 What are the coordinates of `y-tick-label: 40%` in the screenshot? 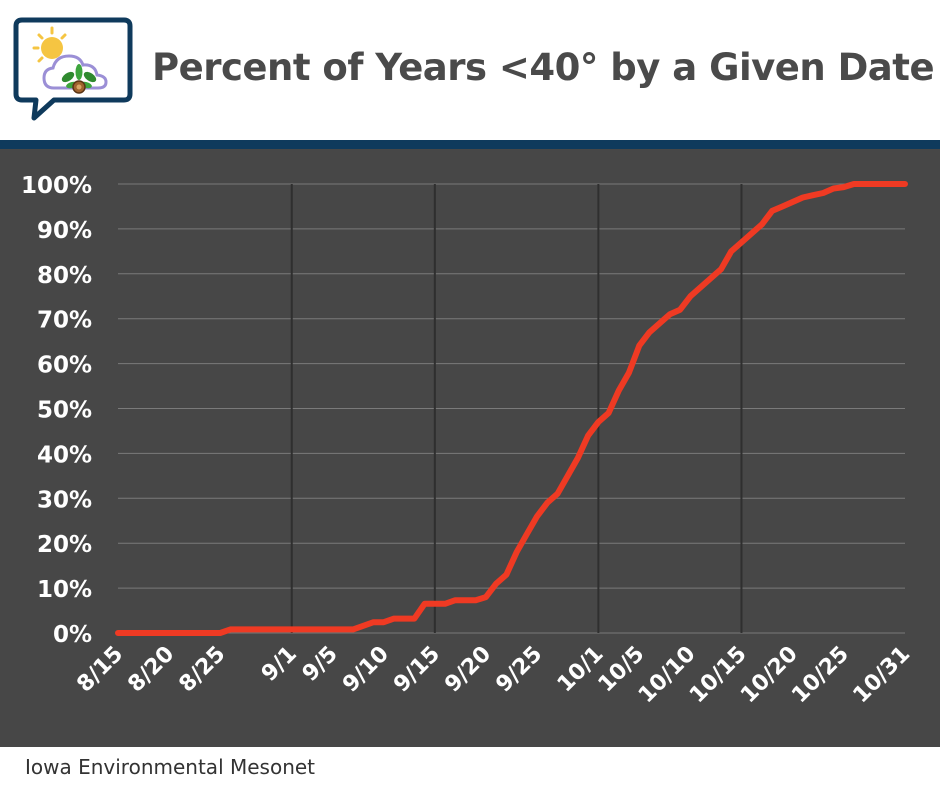 It's located at (64, 455).